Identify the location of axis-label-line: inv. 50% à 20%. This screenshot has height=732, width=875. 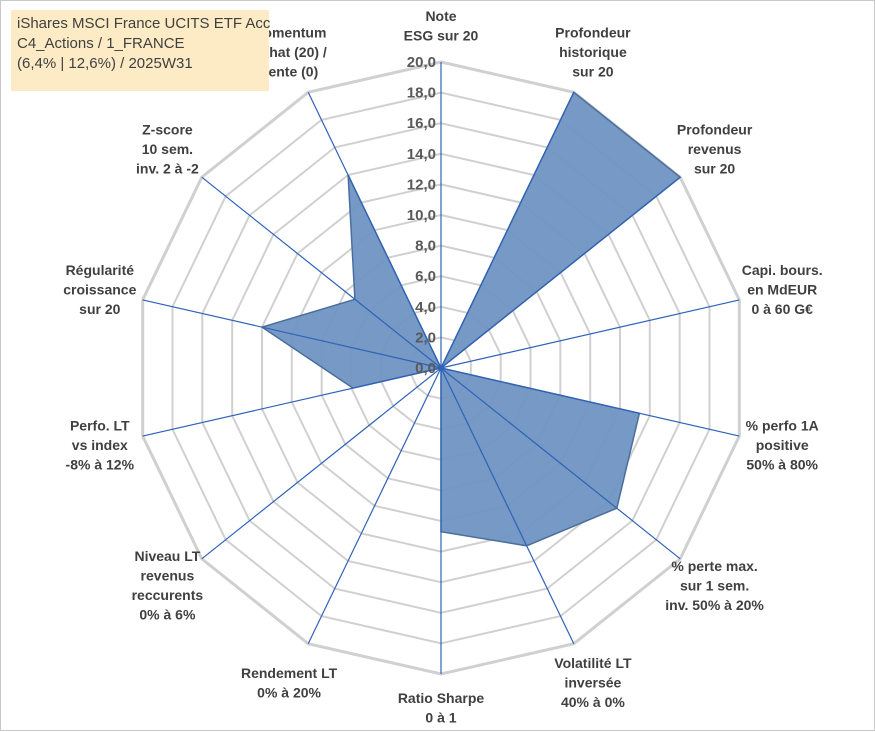
(714, 605).